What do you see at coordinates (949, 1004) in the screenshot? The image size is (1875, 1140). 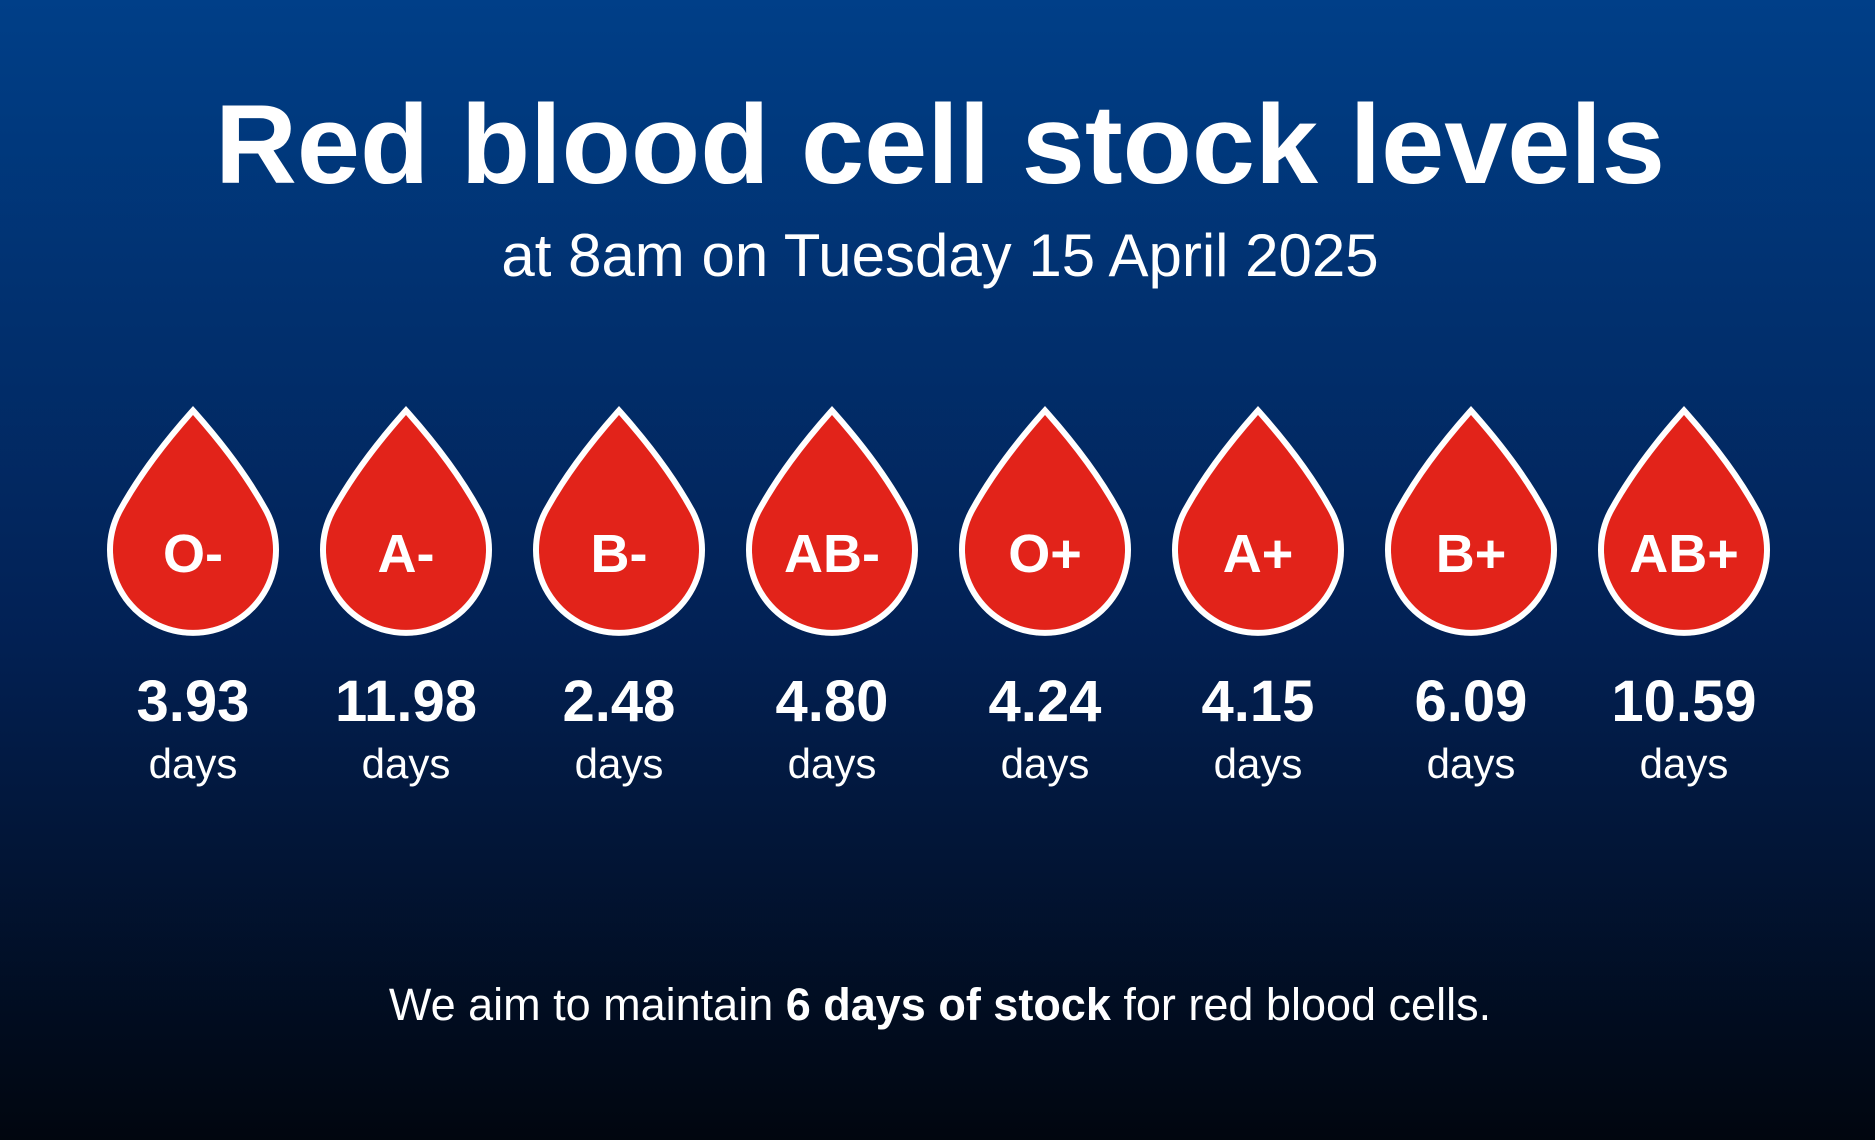 I see `footer-bold: 6 days of stock` at bounding box center [949, 1004].